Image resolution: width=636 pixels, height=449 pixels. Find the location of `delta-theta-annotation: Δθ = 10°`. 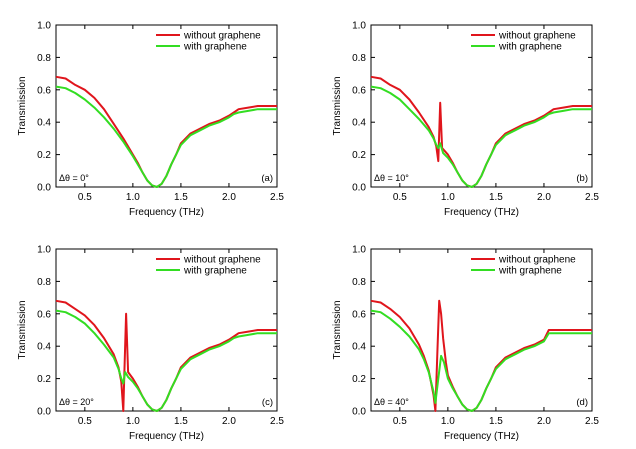

delta-theta-annotation: Δθ = 10° is located at coordinates (391, 178).